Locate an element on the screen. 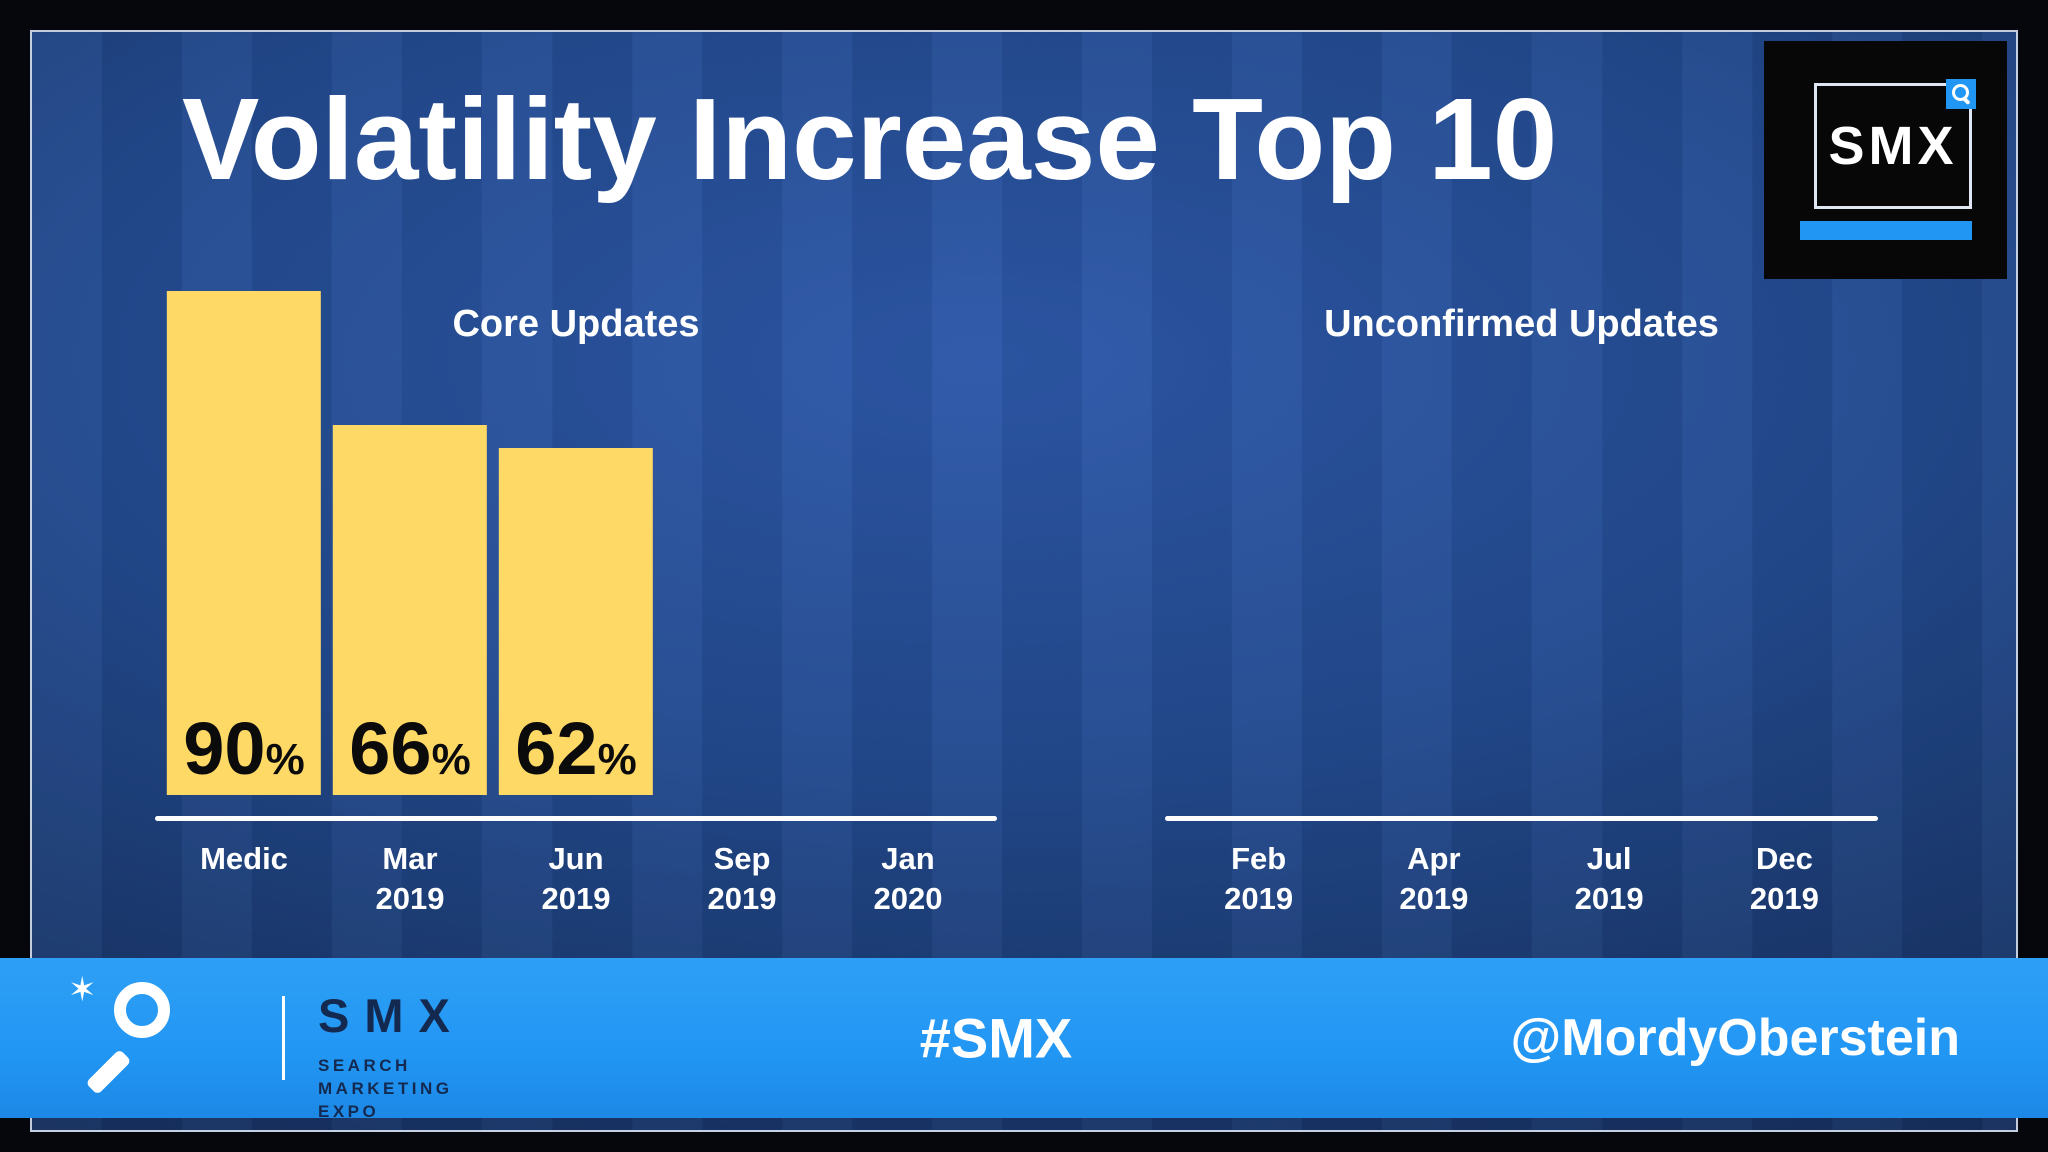  category-label: Jul 2019 is located at coordinates (1609, 879).